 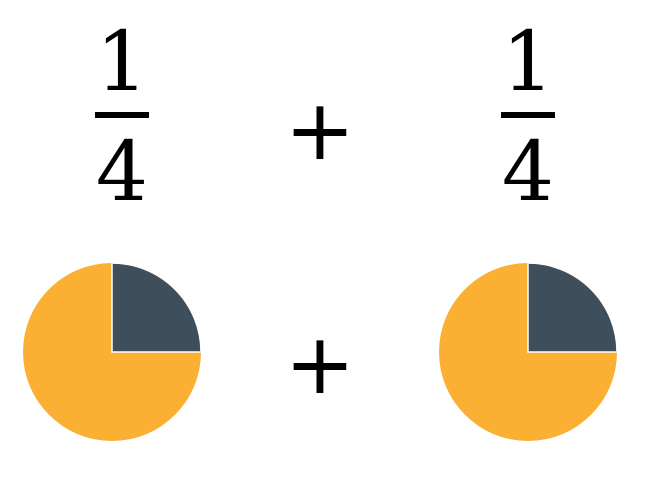 I want to click on fraction-right: 1 4, so click(x=528, y=118).